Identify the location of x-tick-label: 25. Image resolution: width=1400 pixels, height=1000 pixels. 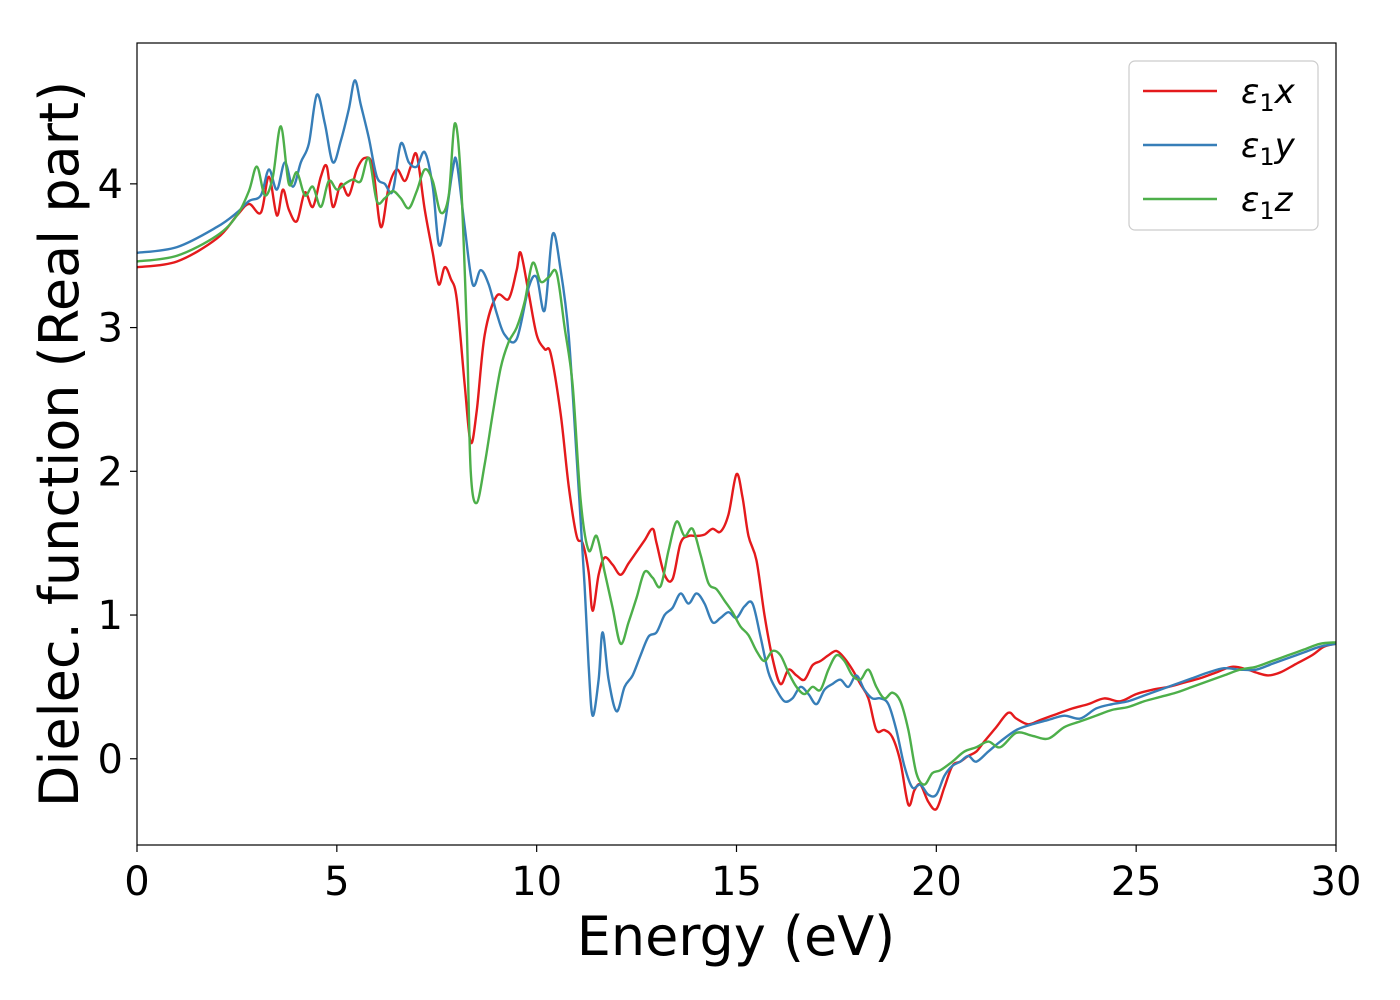
(1136, 882).